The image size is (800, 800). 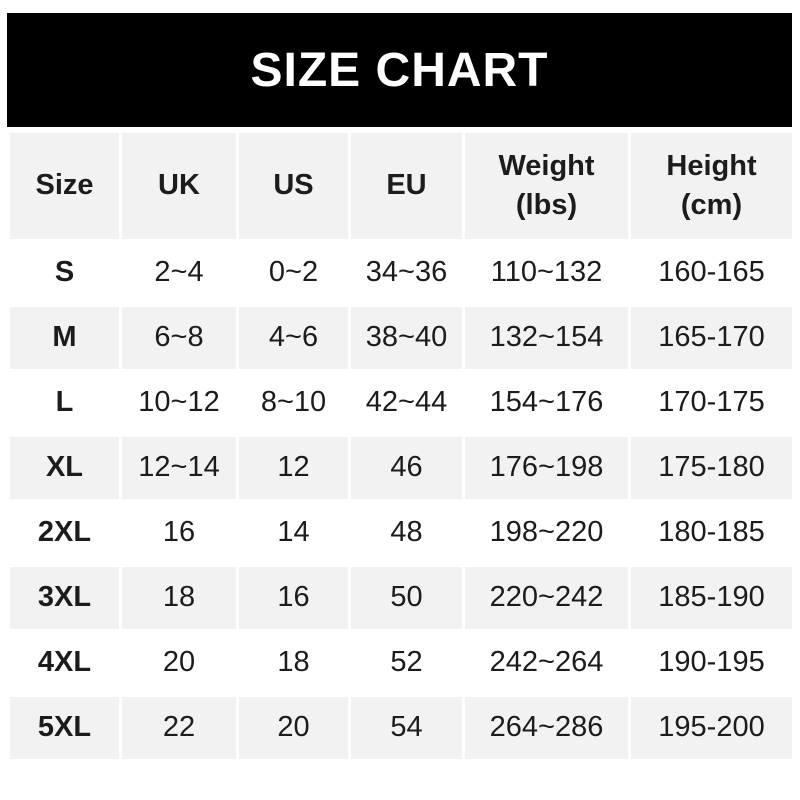 I want to click on cell-weight: 220~242, so click(x=546, y=598).